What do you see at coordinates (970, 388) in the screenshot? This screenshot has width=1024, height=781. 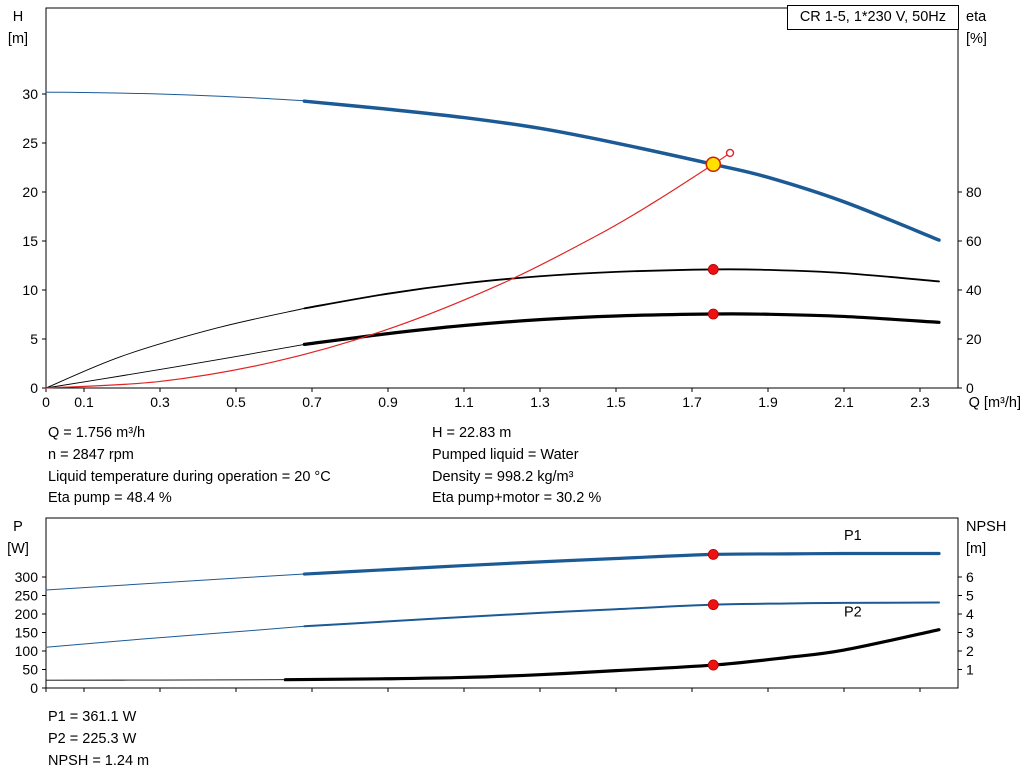 I see `y-right-tick-label: 0` at bounding box center [970, 388].